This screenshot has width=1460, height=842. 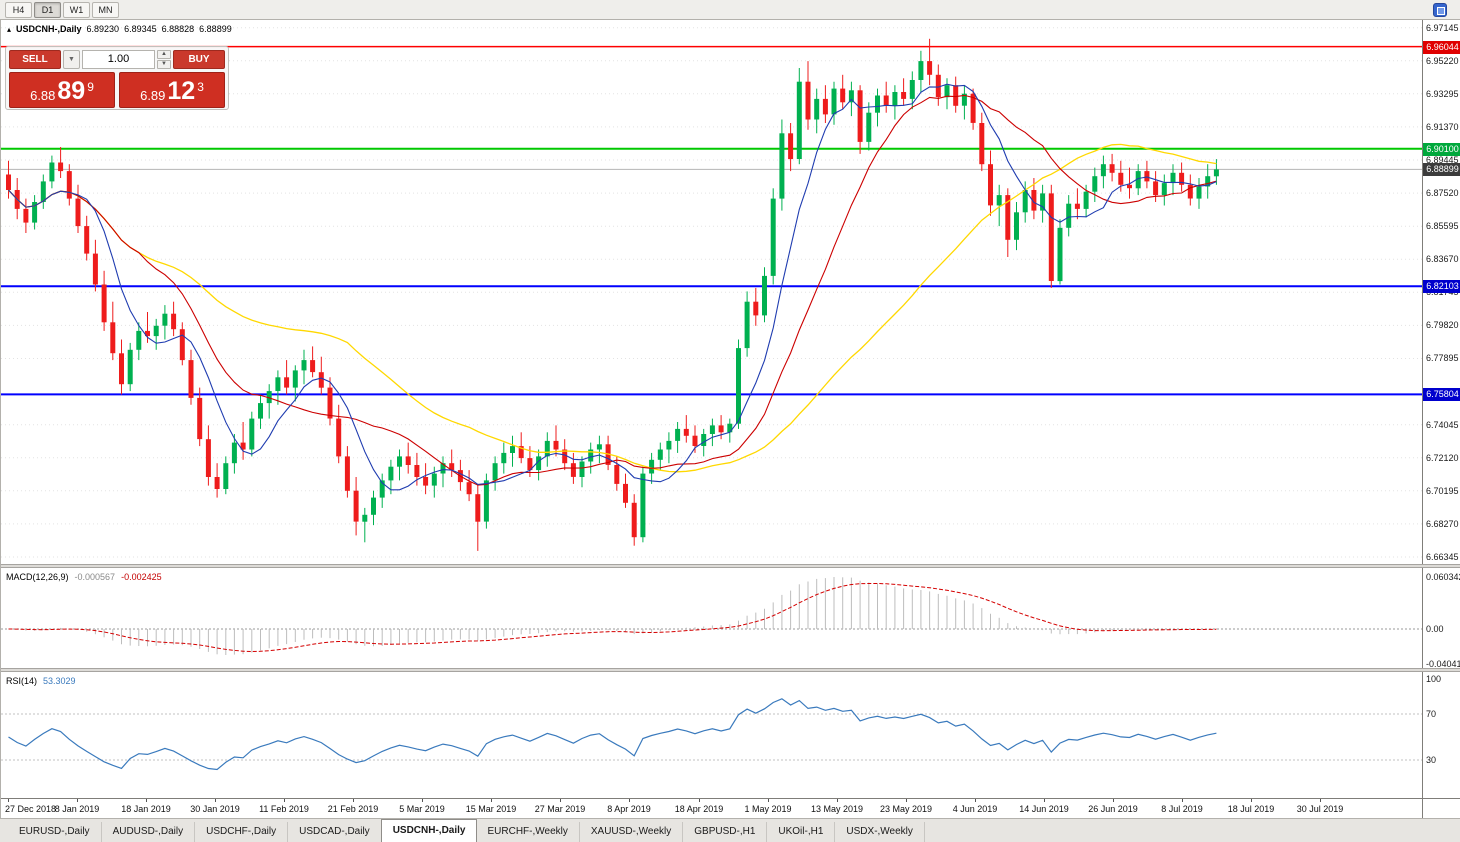 I want to click on ask-point: 3, so click(x=200, y=87).